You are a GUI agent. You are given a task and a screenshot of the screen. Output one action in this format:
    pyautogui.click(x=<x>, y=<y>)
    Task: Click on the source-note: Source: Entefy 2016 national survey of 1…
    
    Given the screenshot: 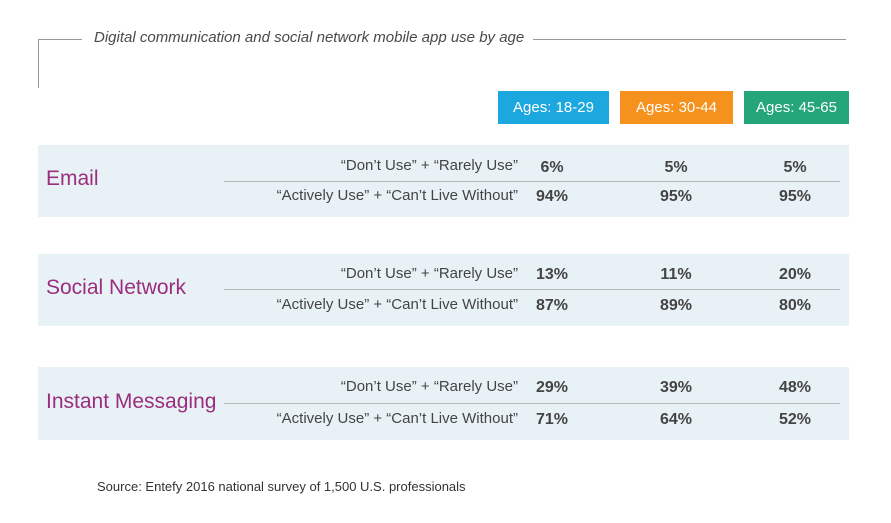 What is the action you would take?
    pyautogui.click(x=281, y=486)
    